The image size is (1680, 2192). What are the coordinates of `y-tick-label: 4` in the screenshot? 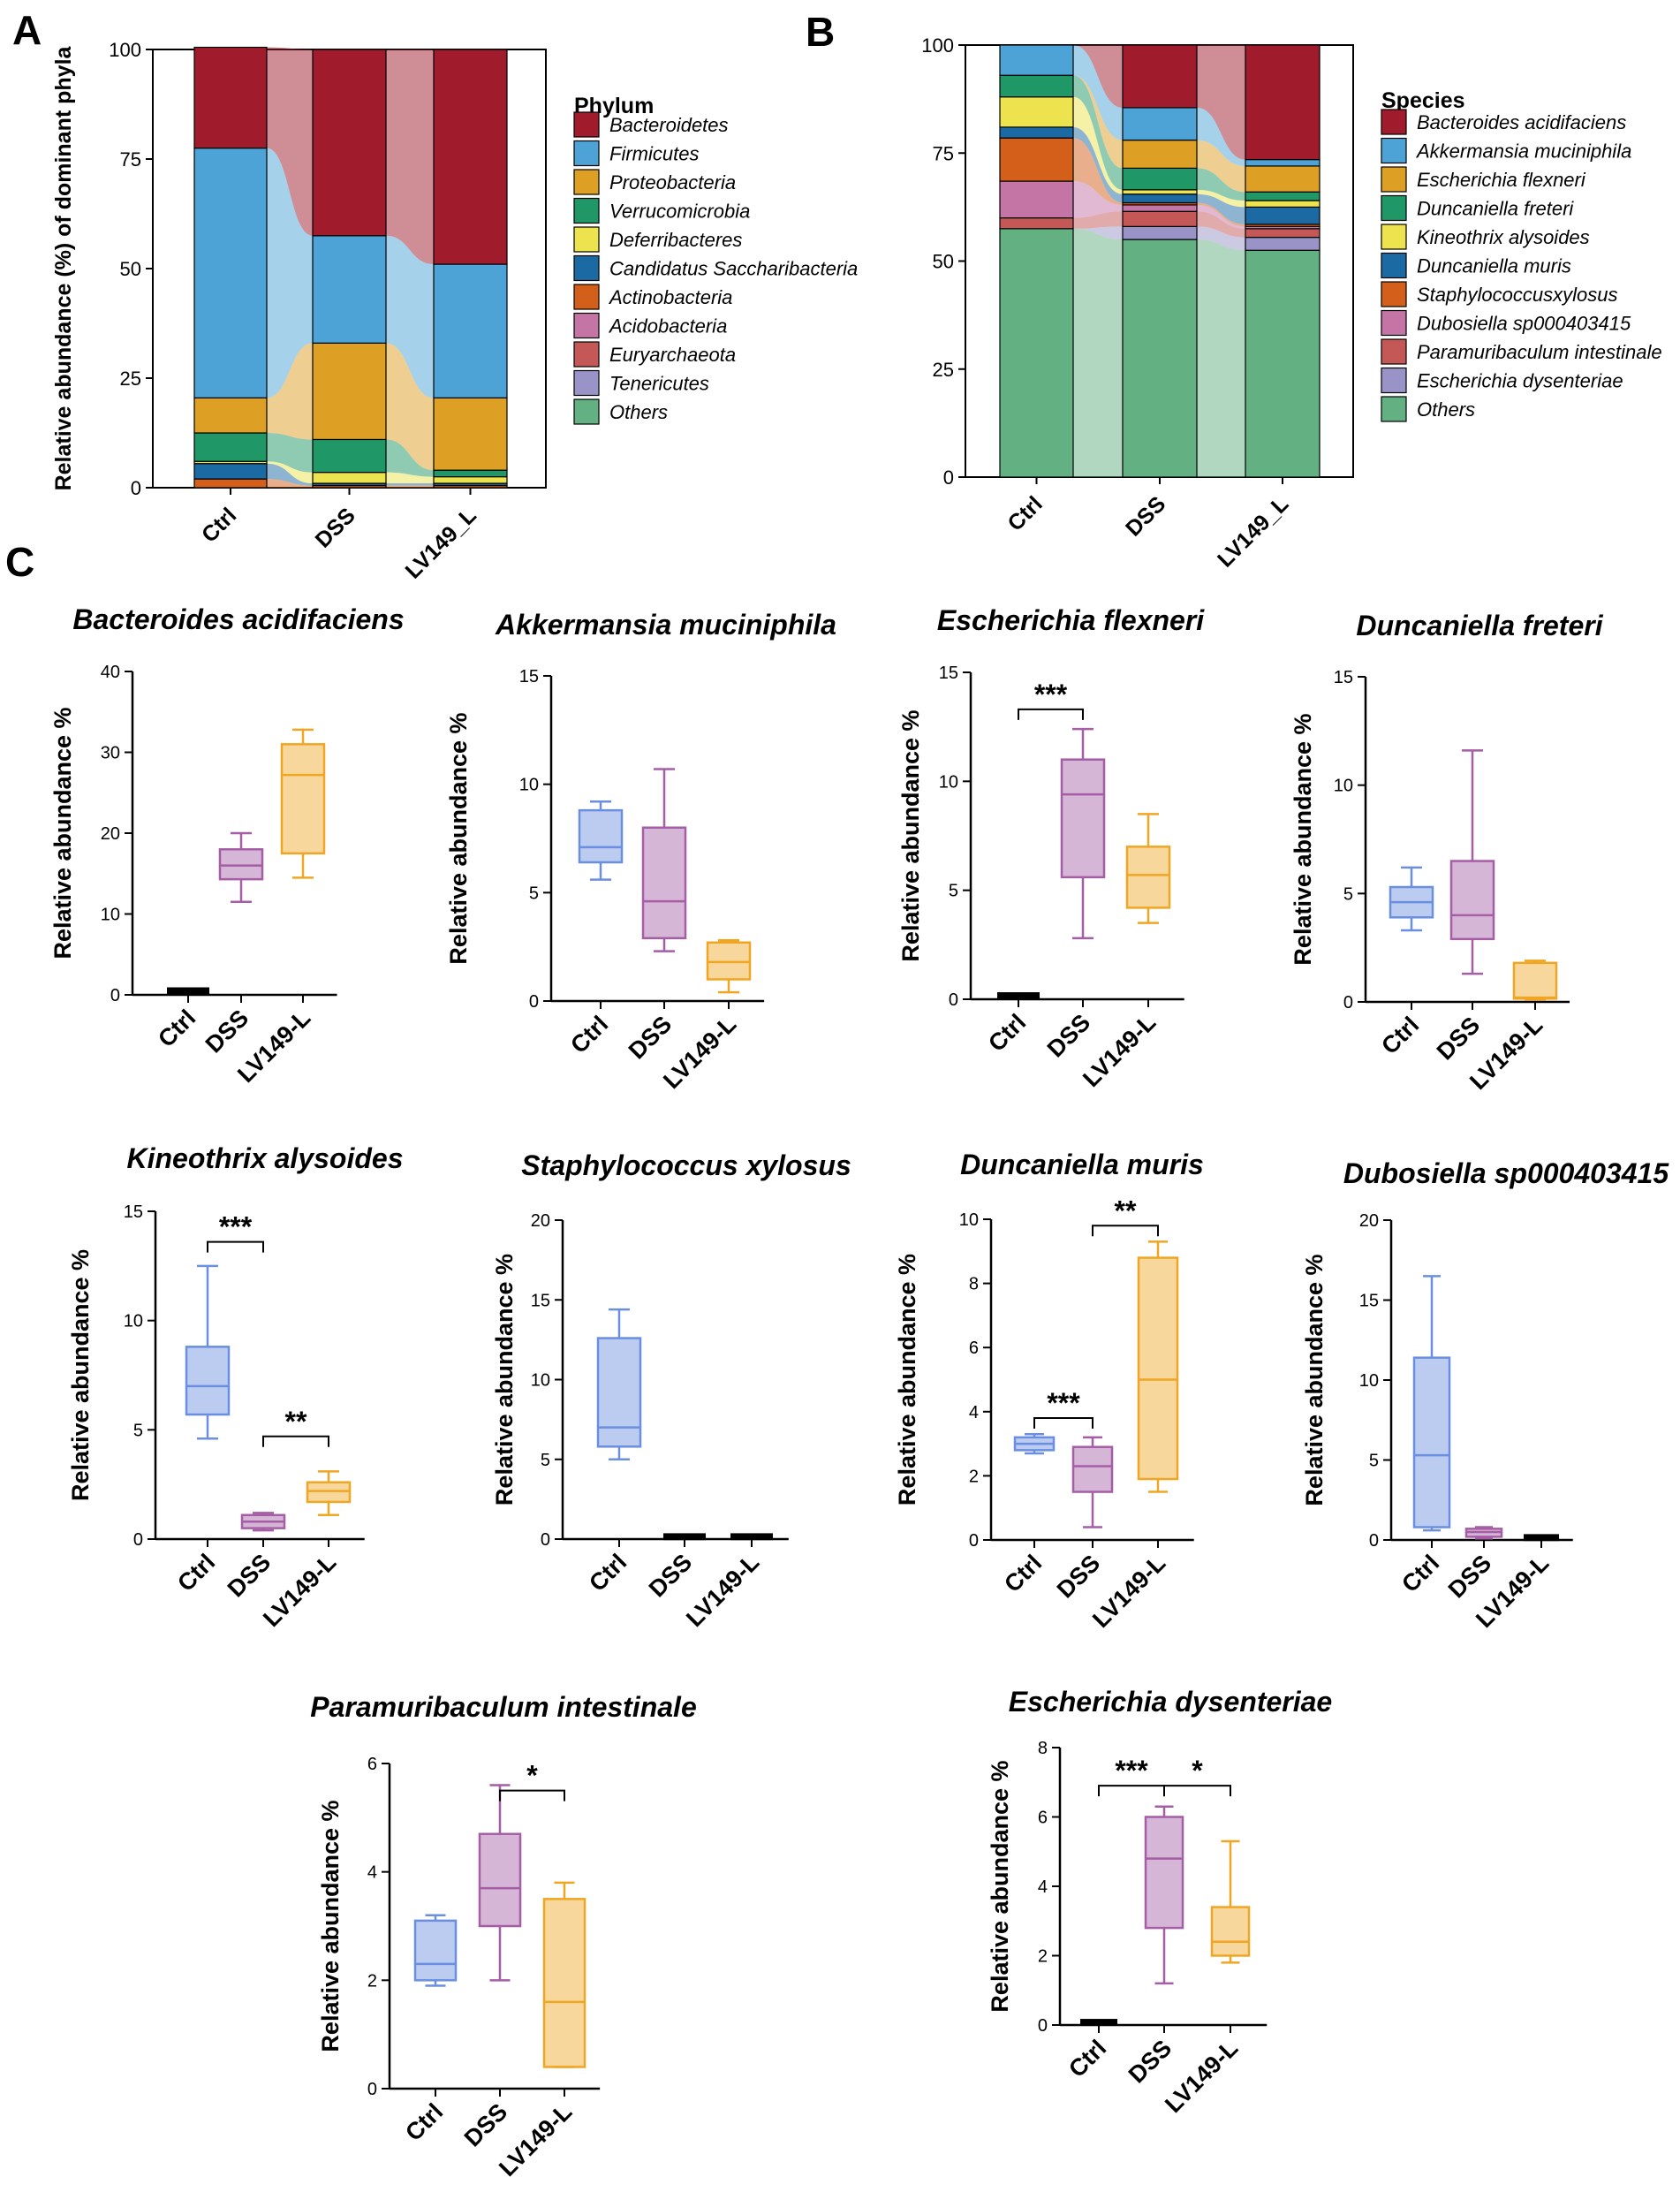 It's located at (974, 1412).